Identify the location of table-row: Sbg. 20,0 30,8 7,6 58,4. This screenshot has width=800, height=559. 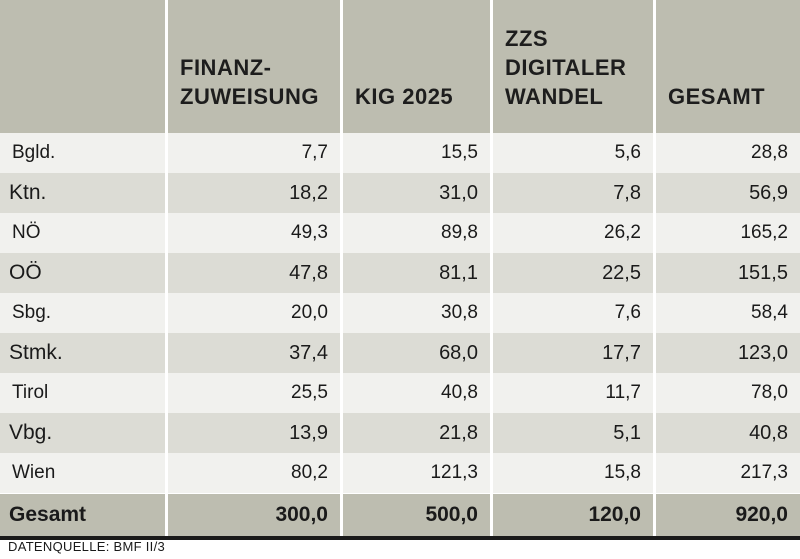
(400, 313).